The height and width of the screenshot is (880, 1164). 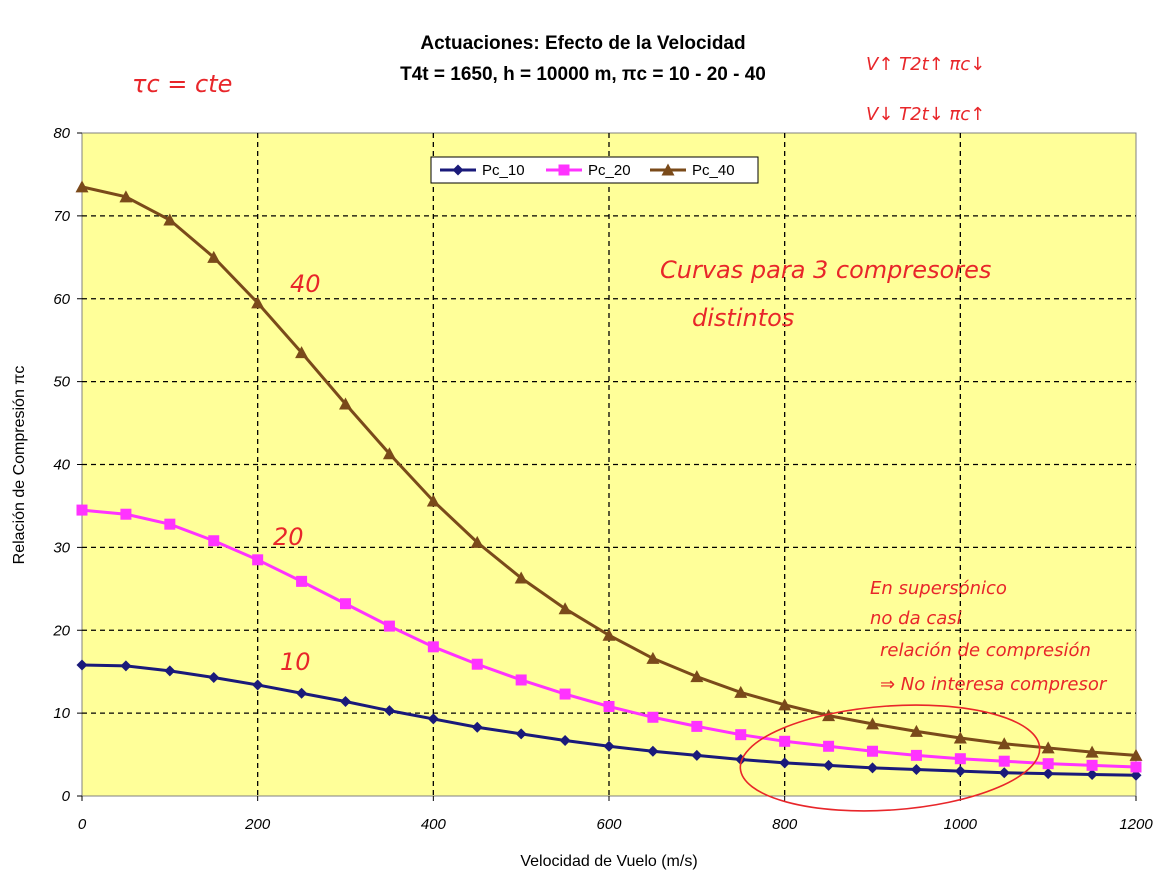 What do you see at coordinates (19, 465) in the screenshot?
I see `y-axis-label: Relación de Compresión πc` at bounding box center [19, 465].